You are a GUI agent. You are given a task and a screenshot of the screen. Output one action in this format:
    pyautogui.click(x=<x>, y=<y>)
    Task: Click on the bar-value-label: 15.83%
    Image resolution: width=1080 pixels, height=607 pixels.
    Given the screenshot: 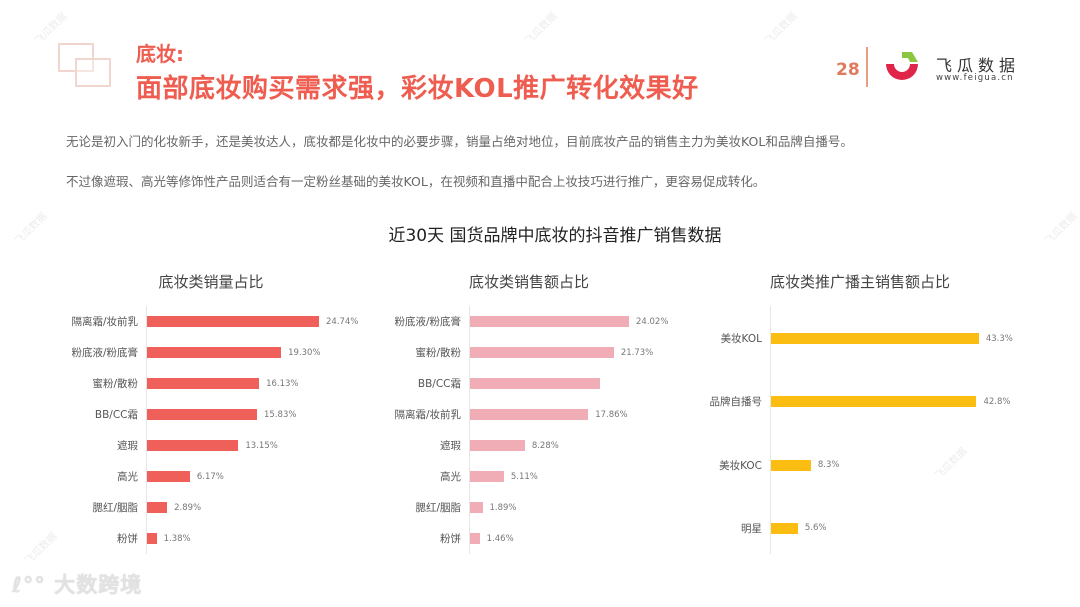 What is the action you would take?
    pyautogui.click(x=280, y=414)
    